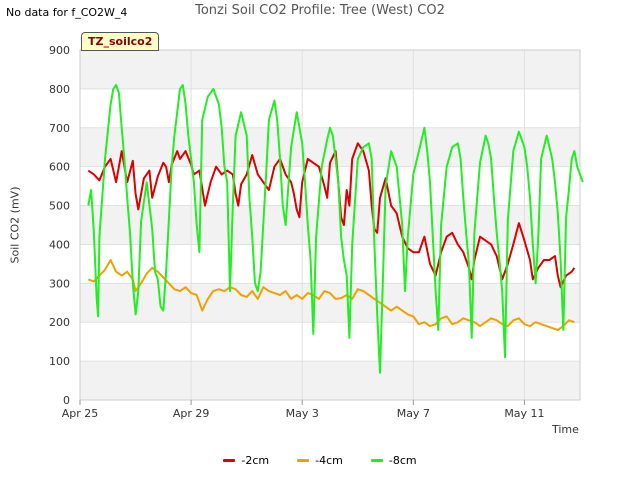  I want to click on y-axis-label: Soil CO2 (mV), so click(15, 225).